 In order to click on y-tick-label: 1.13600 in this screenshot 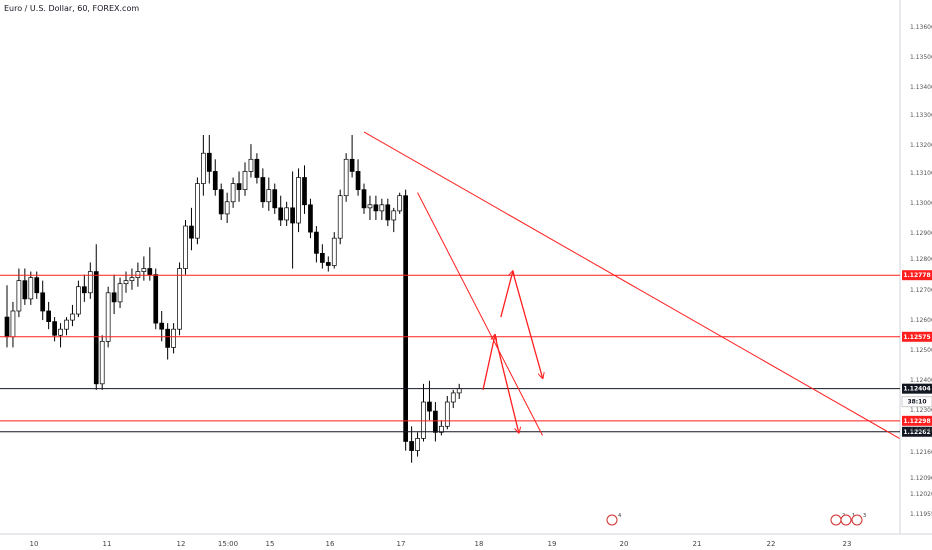, I will do `click(921, 27)`.